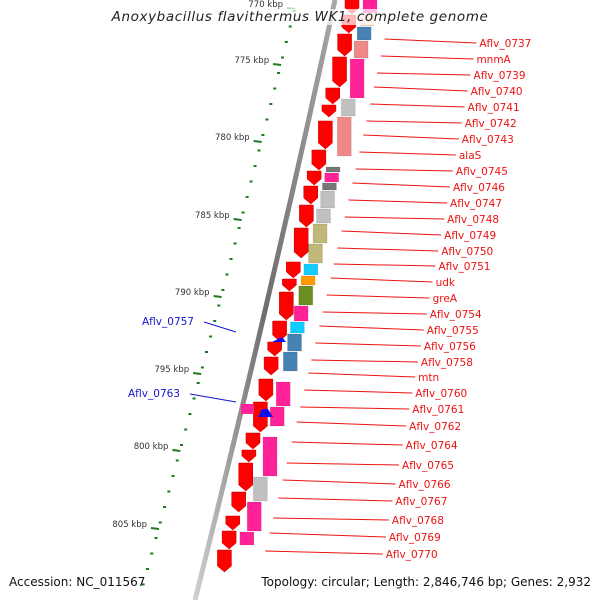  I want to click on gene-label: mnmA, so click(493, 60).